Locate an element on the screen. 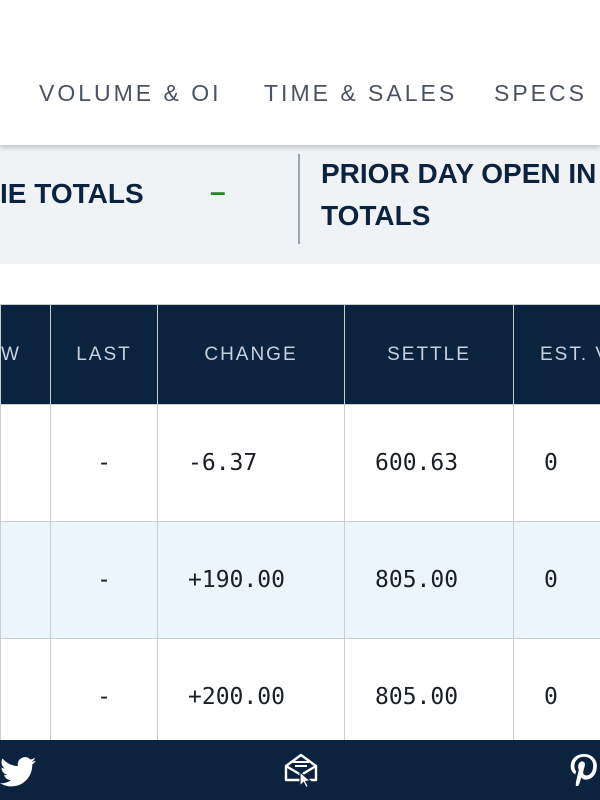  prior-day-oi-label-line1: PRIOR DAY OPEN IN is located at coordinates (459, 173).